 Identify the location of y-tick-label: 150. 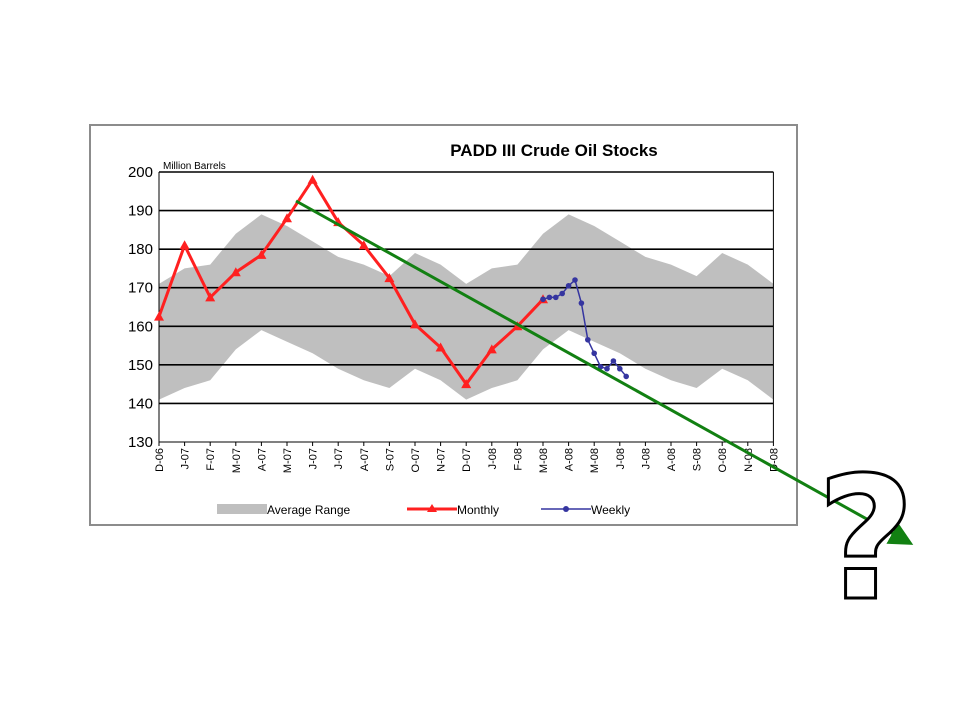
(140, 365).